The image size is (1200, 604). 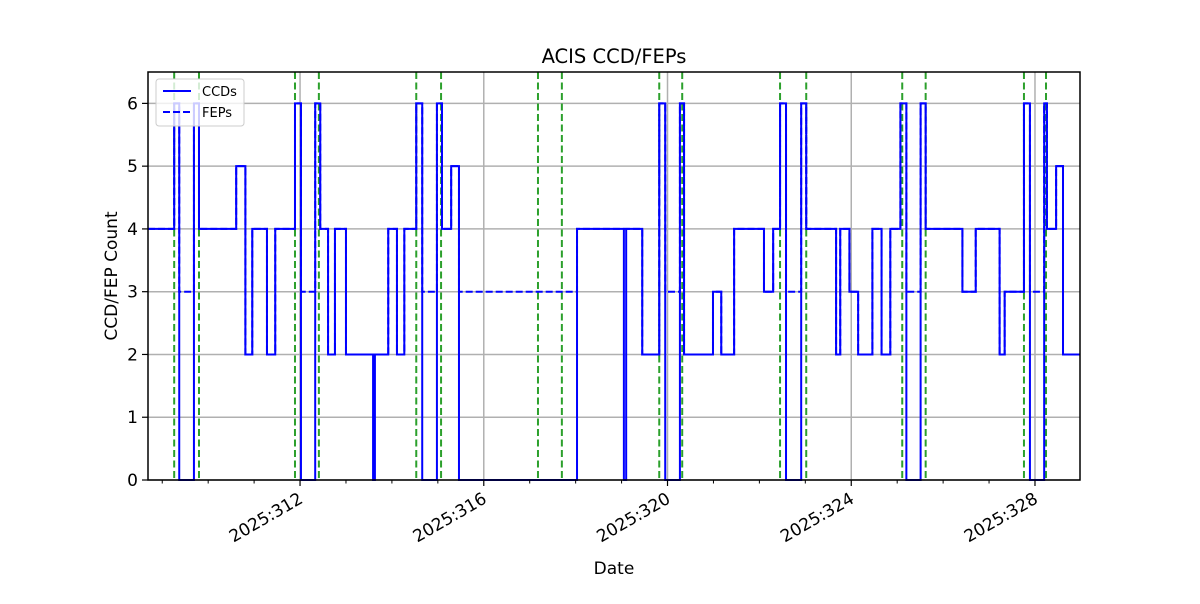 What do you see at coordinates (450, 518) in the screenshot?
I see `x-tick-label: 2025:316` at bounding box center [450, 518].